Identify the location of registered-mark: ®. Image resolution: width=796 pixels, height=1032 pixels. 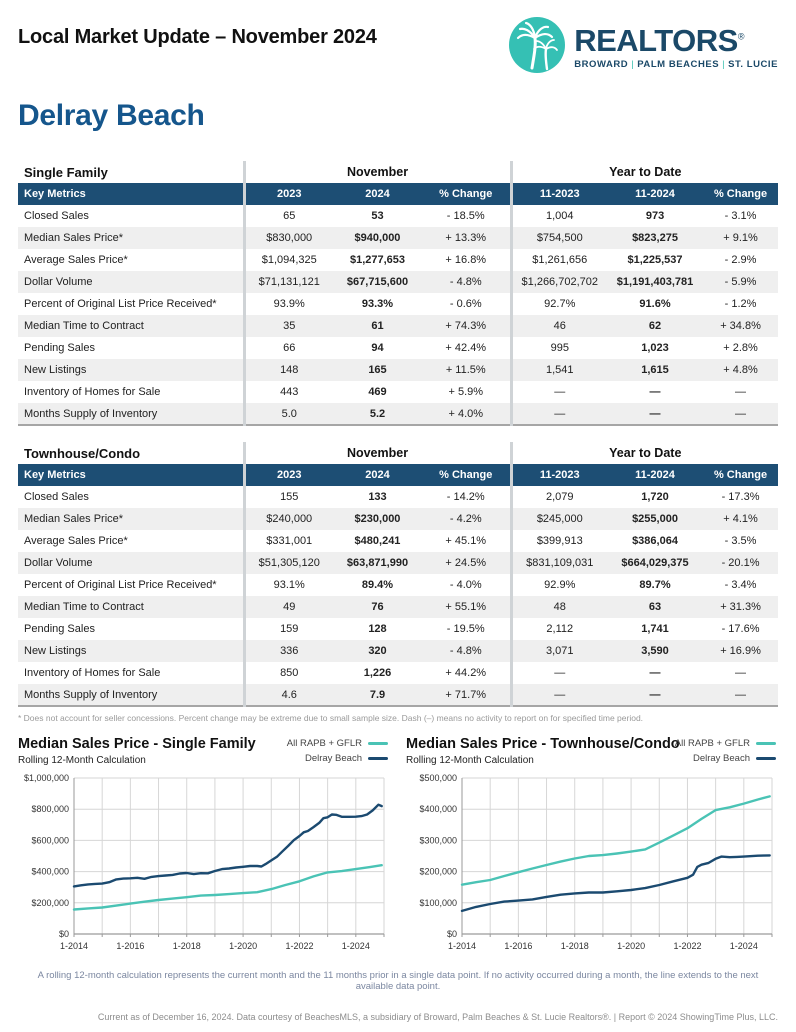
(741, 36).